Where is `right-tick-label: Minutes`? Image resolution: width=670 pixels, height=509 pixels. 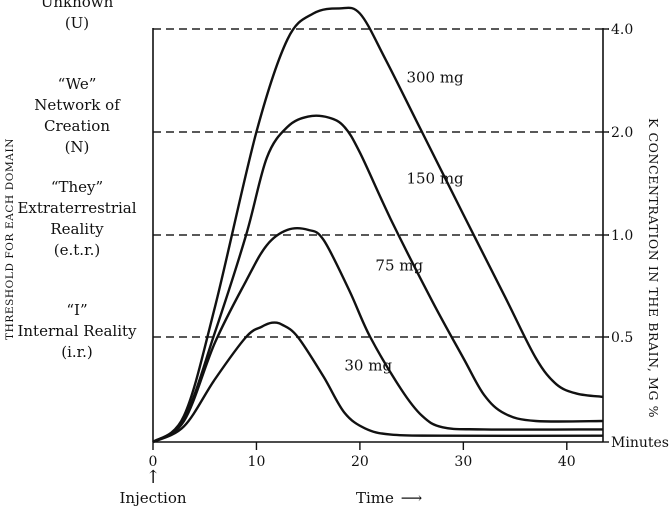
right-tick-label: Minutes is located at coordinates (640, 443).